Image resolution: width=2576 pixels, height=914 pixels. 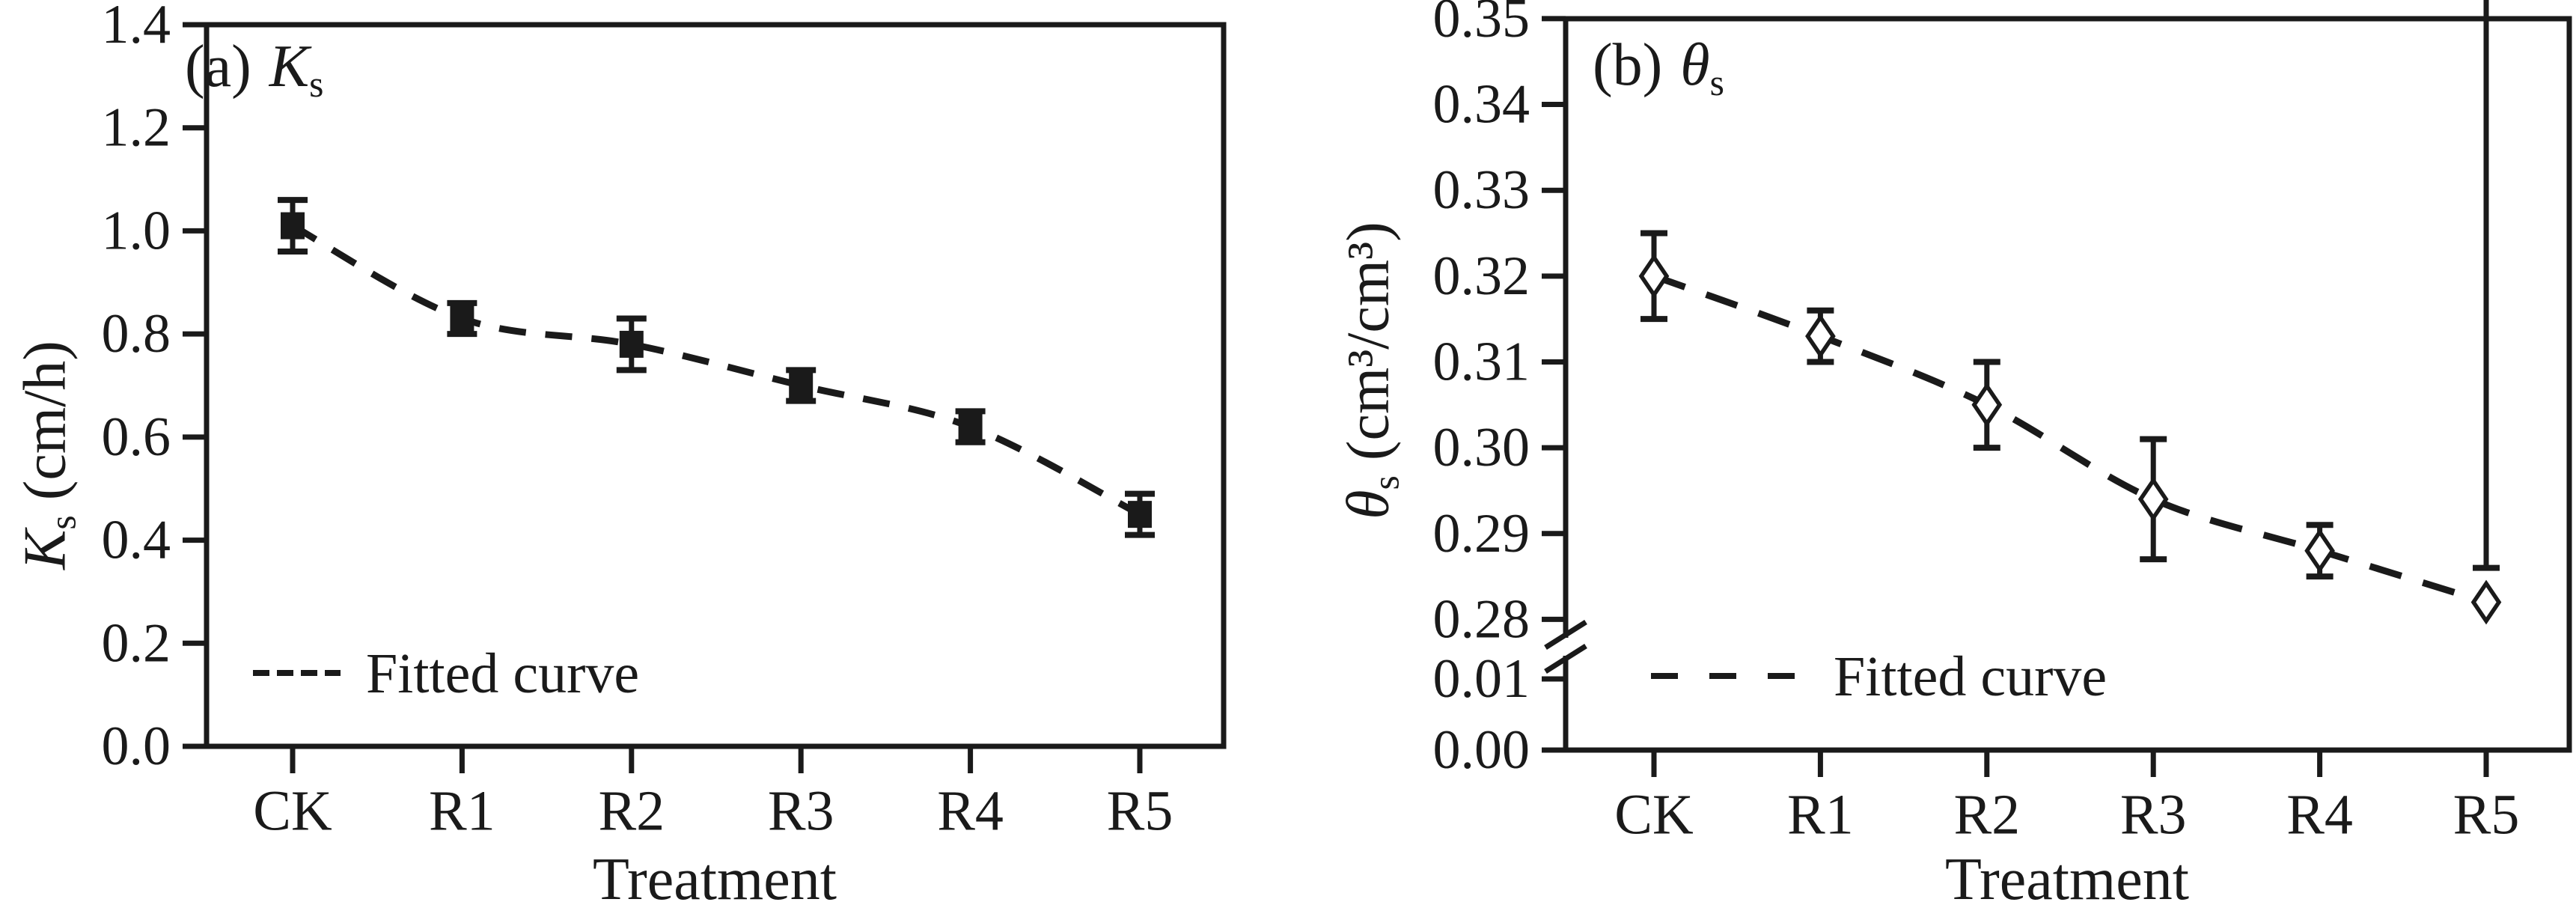 What do you see at coordinates (1986, 815) in the screenshot?
I see `panel-b-xtick-label: R2` at bounding box center [1986, 815].